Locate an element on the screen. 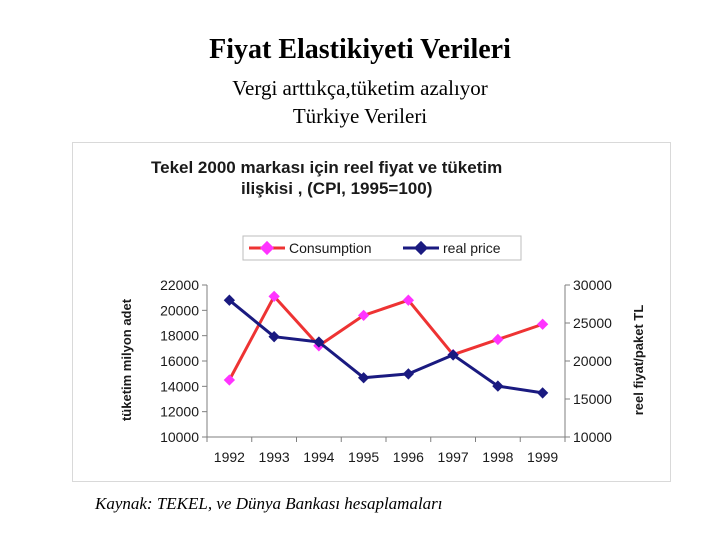 This screenshot has height=540, width=720. legend-real-price-label: real price is located at coordinates (472, 248).